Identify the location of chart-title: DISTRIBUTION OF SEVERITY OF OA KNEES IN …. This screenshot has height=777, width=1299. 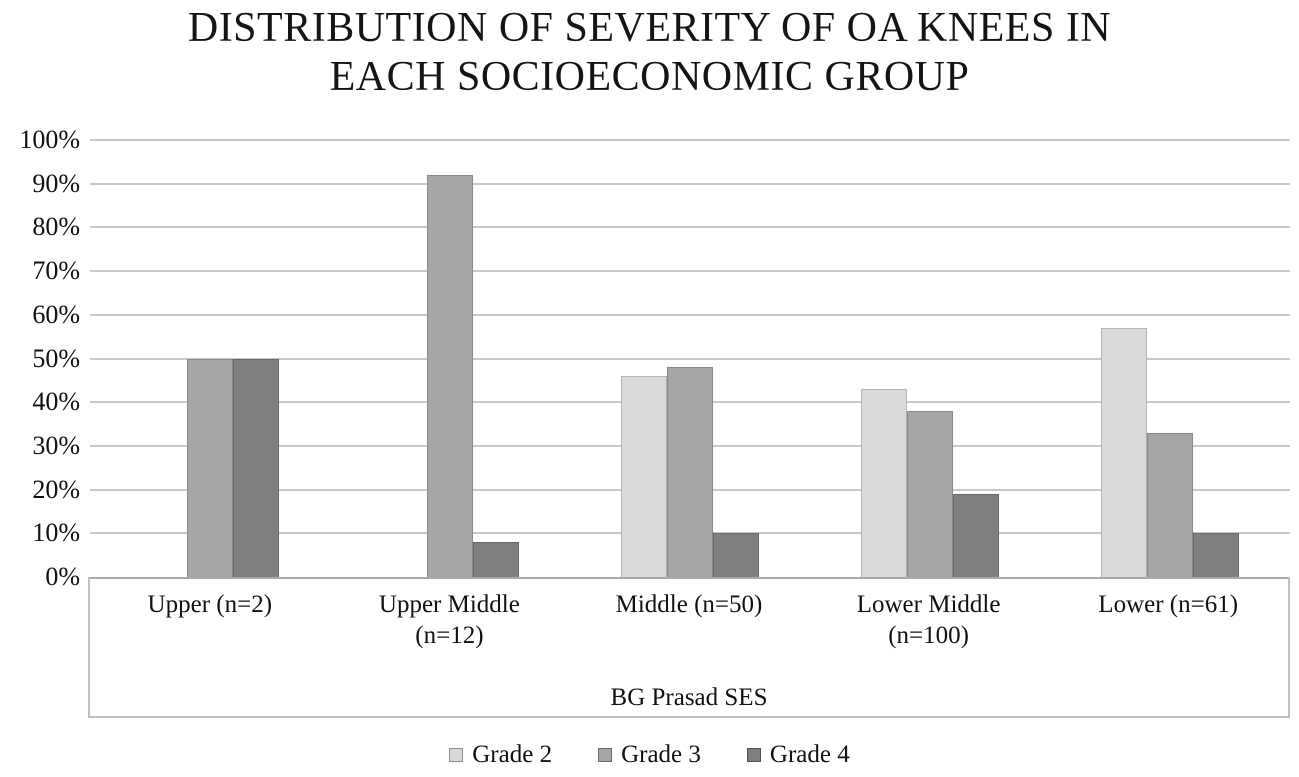
(649, 53).